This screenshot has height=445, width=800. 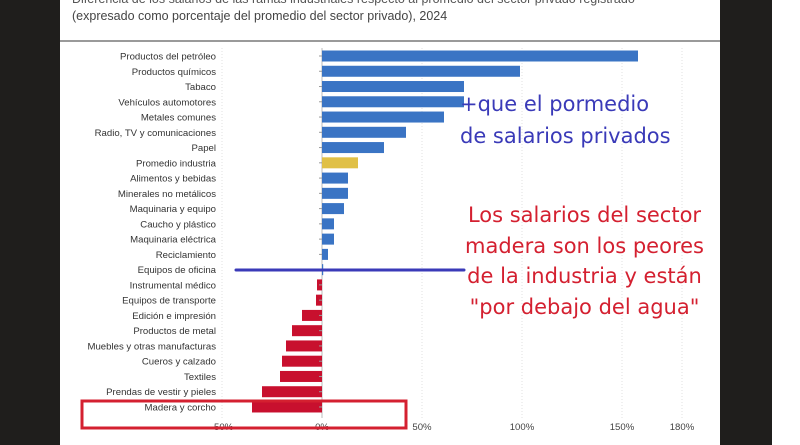 What do you see at coordinates (179, 362) in the screenshot?
I see `category-label: Cueros y calzado` at bounding box center [179, 362].